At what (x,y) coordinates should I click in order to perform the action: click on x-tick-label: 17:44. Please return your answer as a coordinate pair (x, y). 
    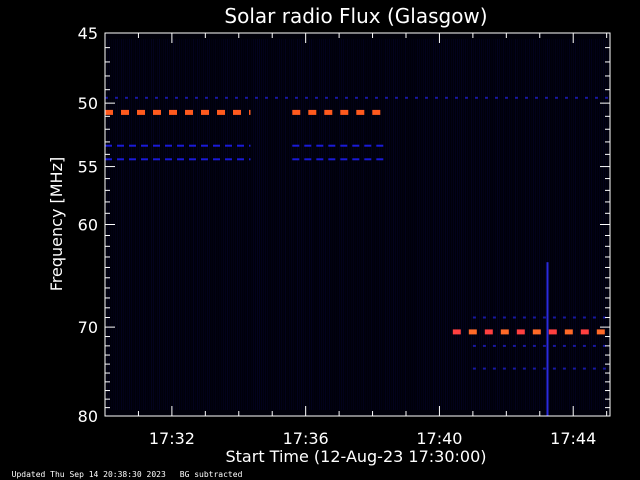
    Looking at the image, I should click on (573, 438).